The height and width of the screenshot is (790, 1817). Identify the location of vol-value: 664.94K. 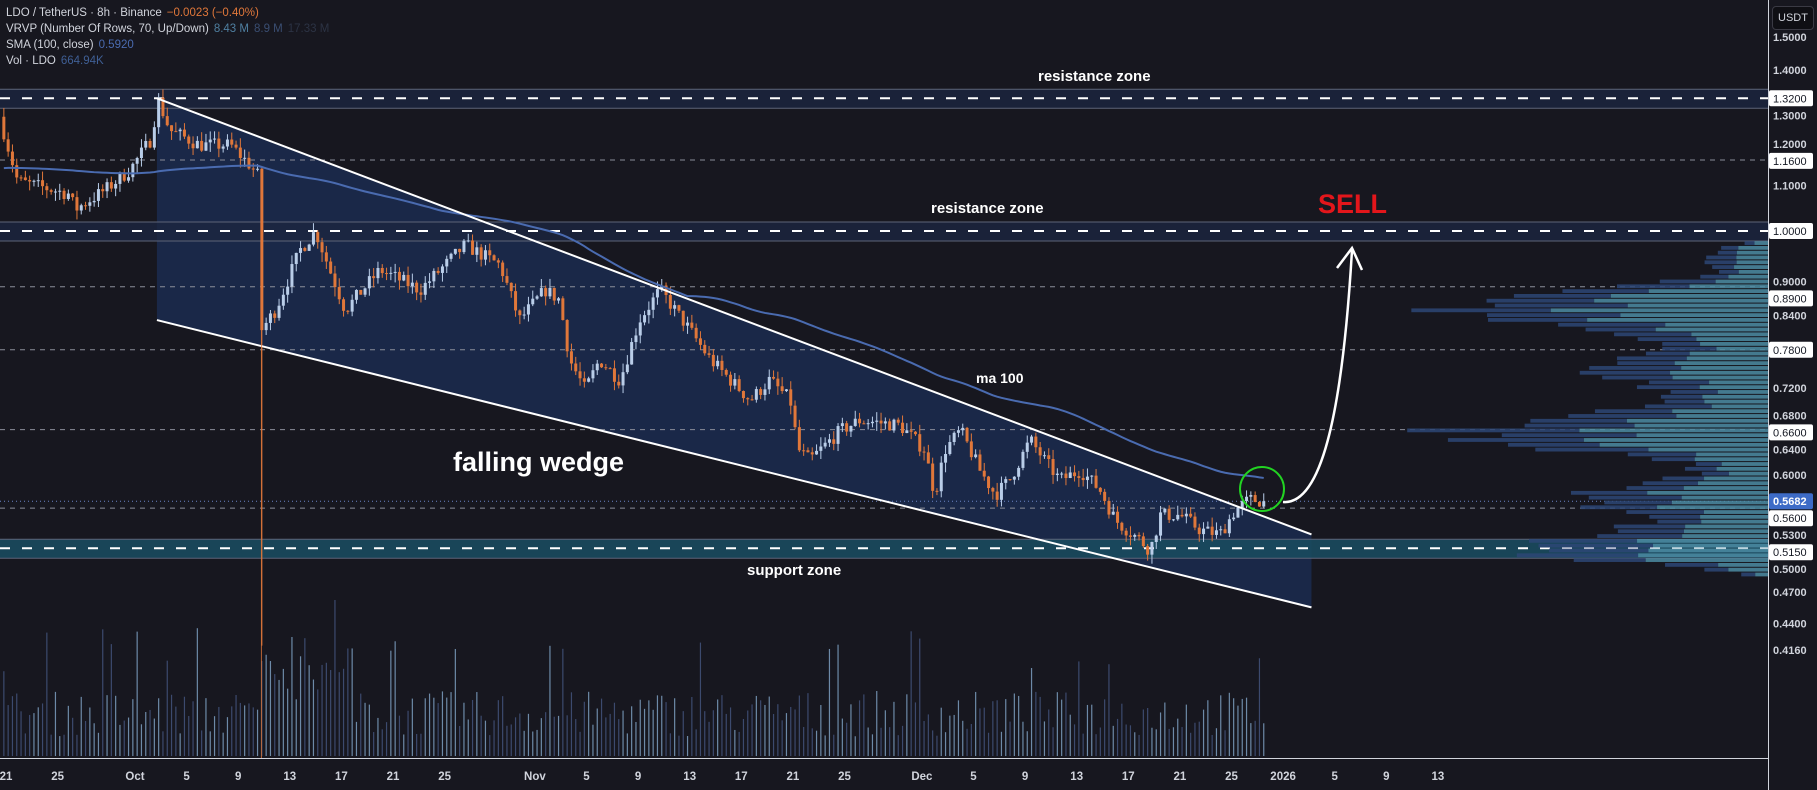
(82, 61).